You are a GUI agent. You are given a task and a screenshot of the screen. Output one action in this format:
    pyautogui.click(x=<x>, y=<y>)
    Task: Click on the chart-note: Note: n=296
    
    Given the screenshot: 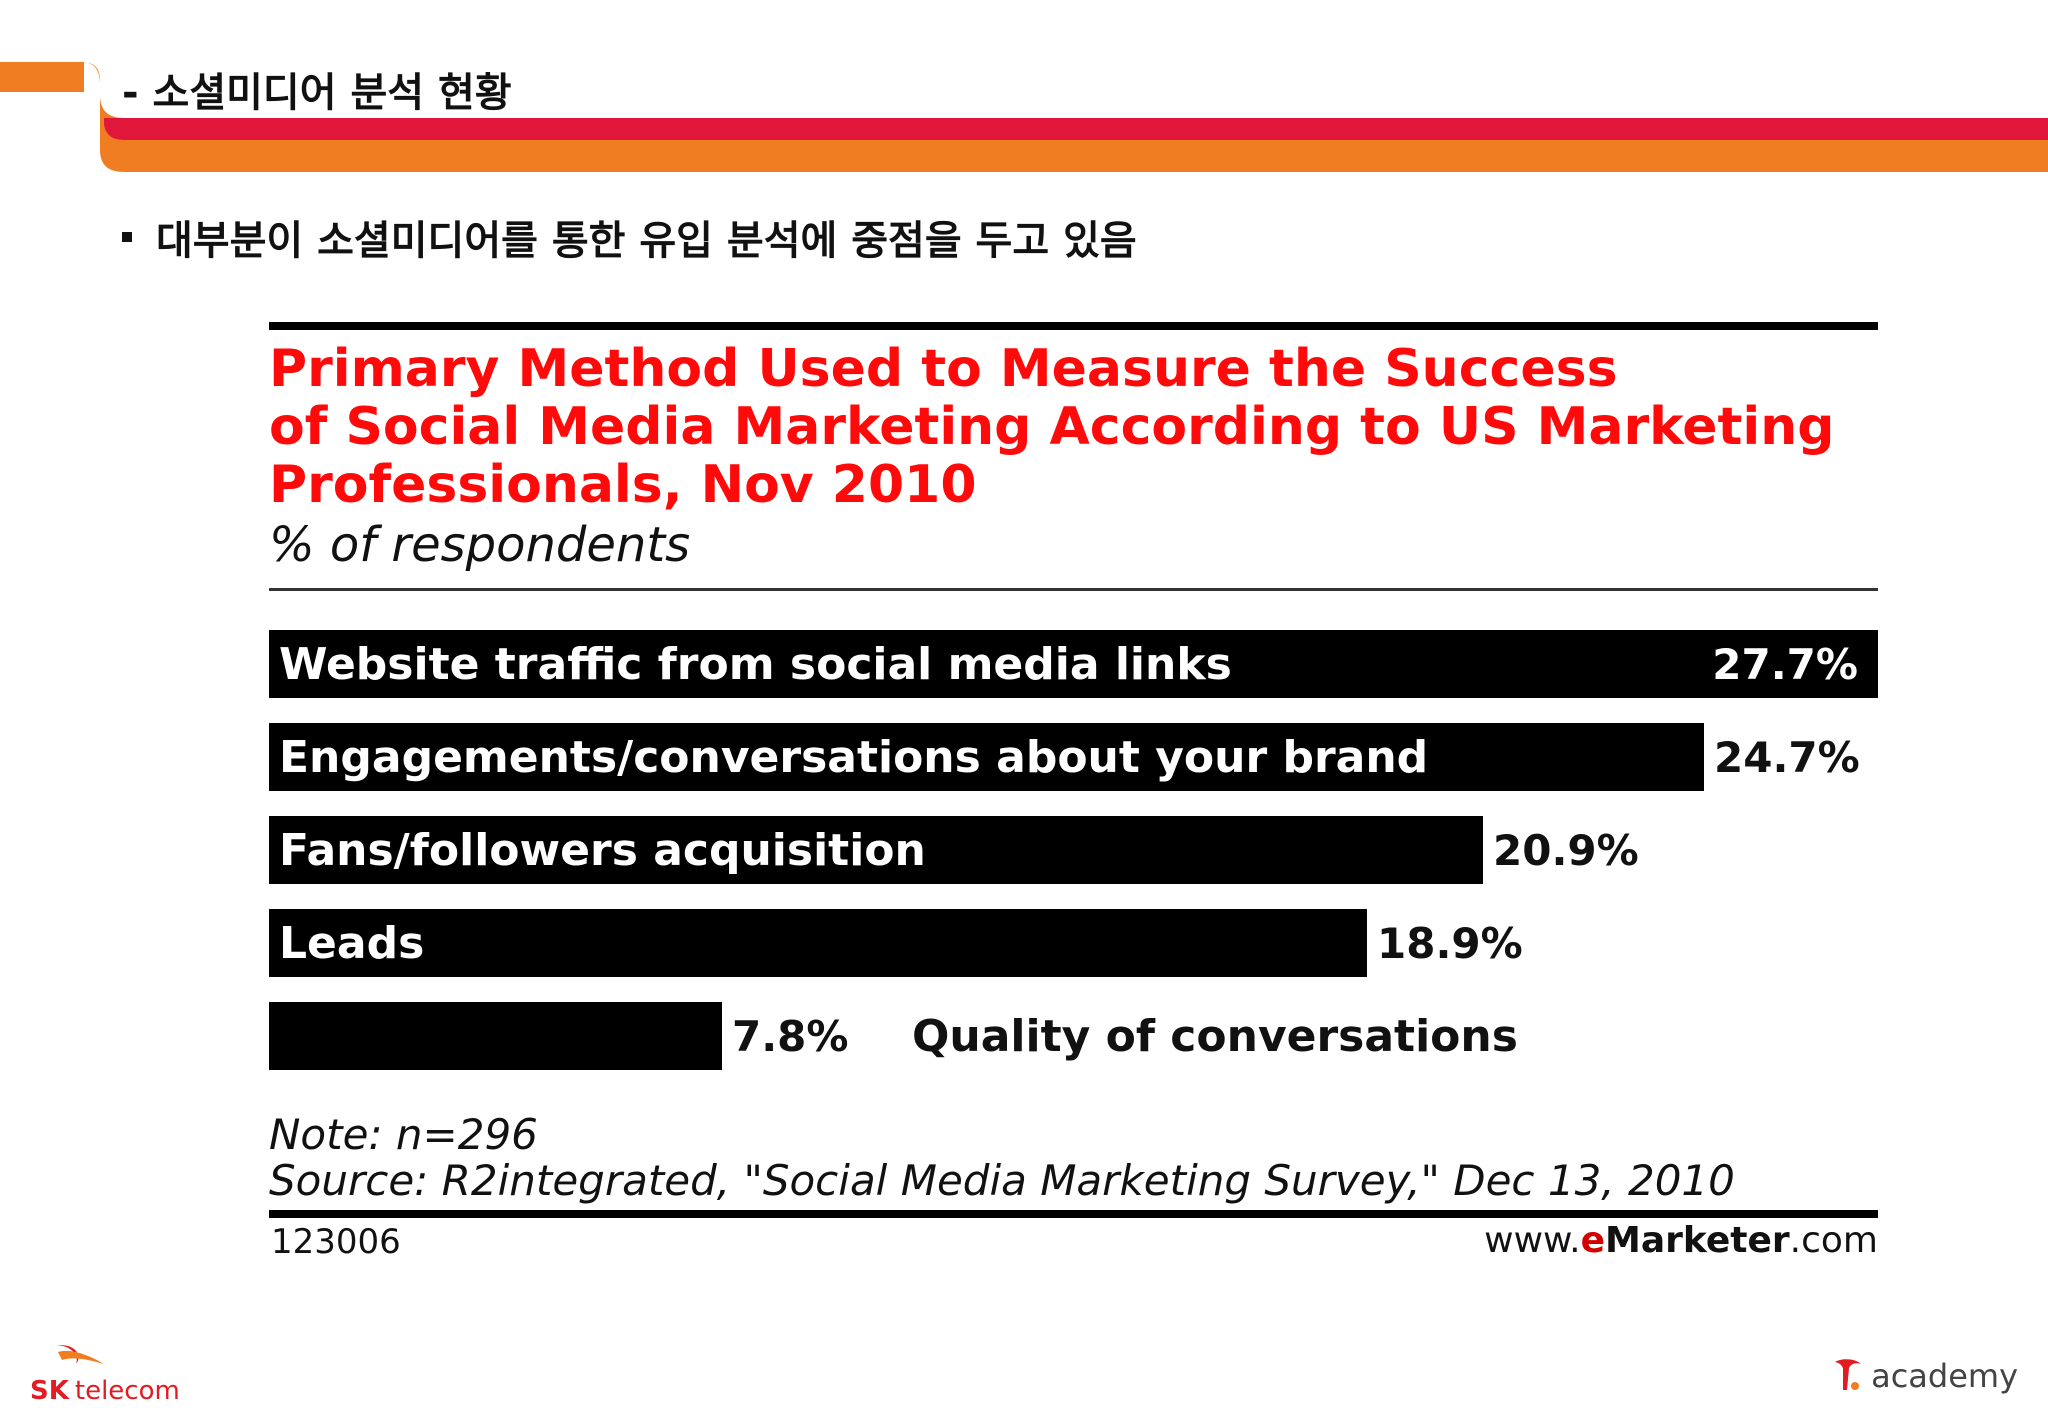 What is the action you would take?
    pyautogui.click(x=403, y=1134)
    